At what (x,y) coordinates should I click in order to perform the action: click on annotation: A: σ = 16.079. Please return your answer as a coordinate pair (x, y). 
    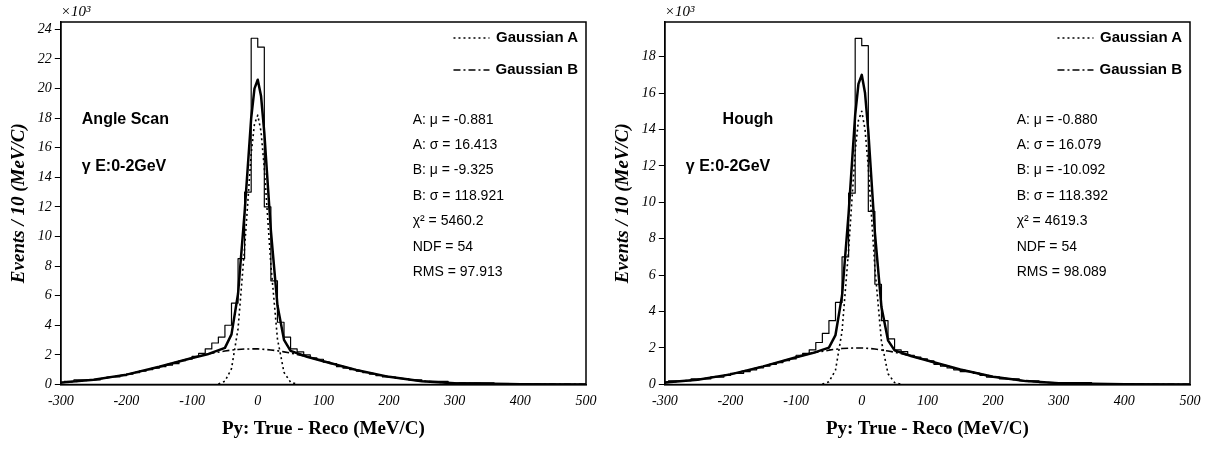
    Looking at the image, I should click on (1059, 144).